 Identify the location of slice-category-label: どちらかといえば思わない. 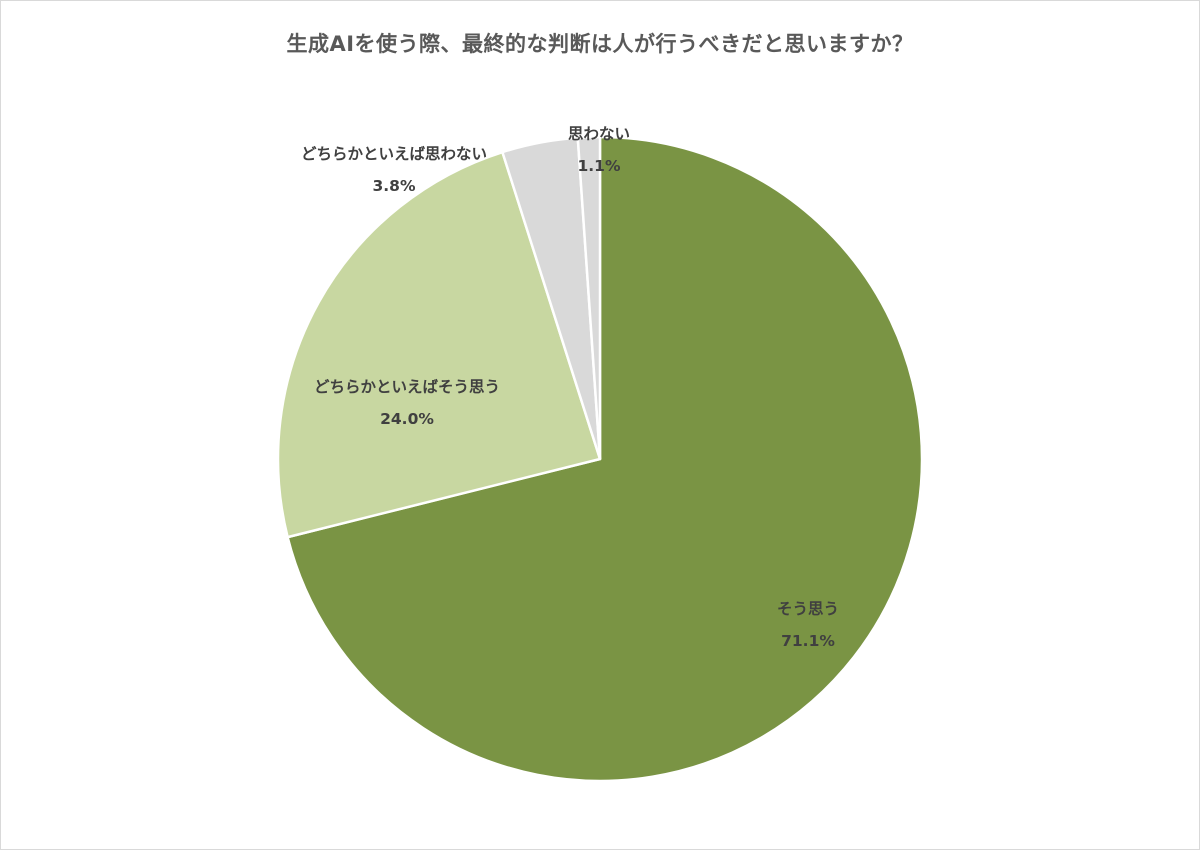
(394, 154).